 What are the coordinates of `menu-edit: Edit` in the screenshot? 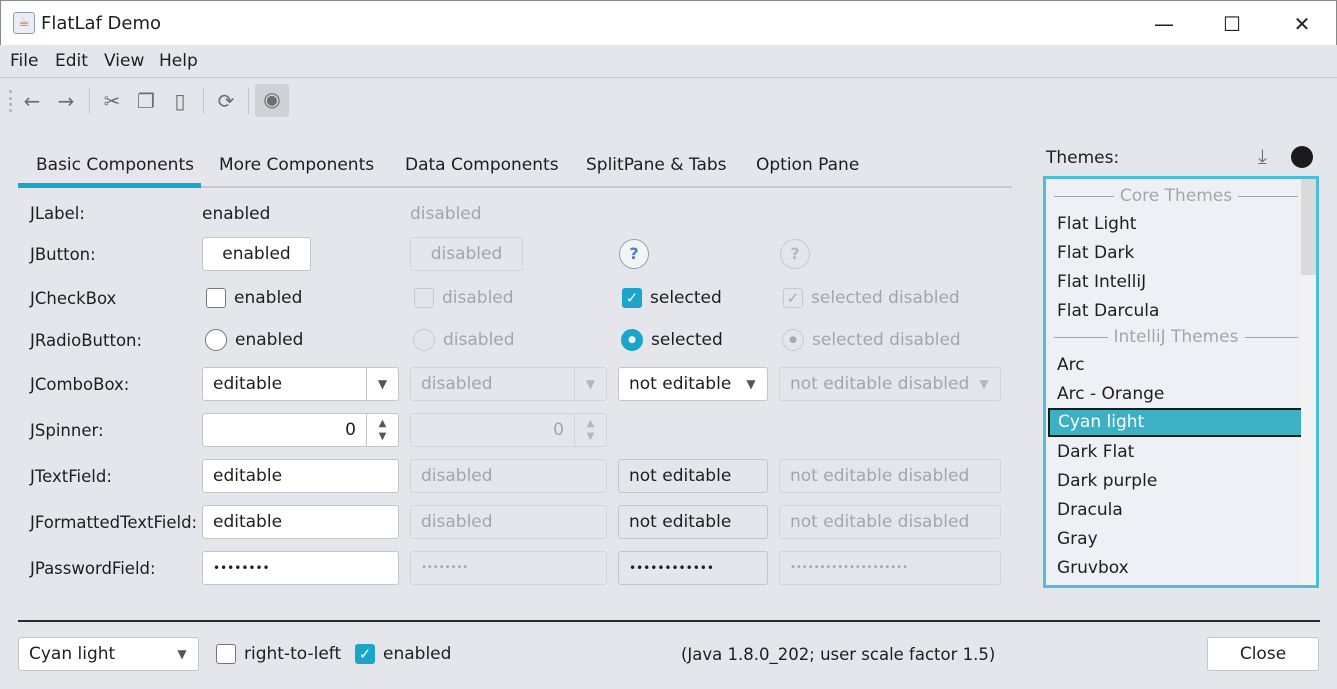 It's located at (71, 61).